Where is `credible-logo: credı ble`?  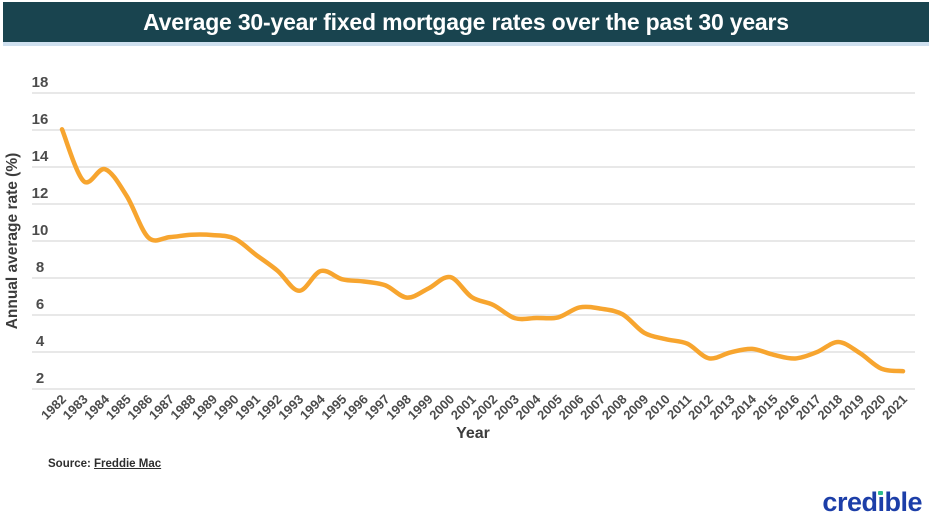
credible-logo: credı ble is located at coordinates (872, 502).